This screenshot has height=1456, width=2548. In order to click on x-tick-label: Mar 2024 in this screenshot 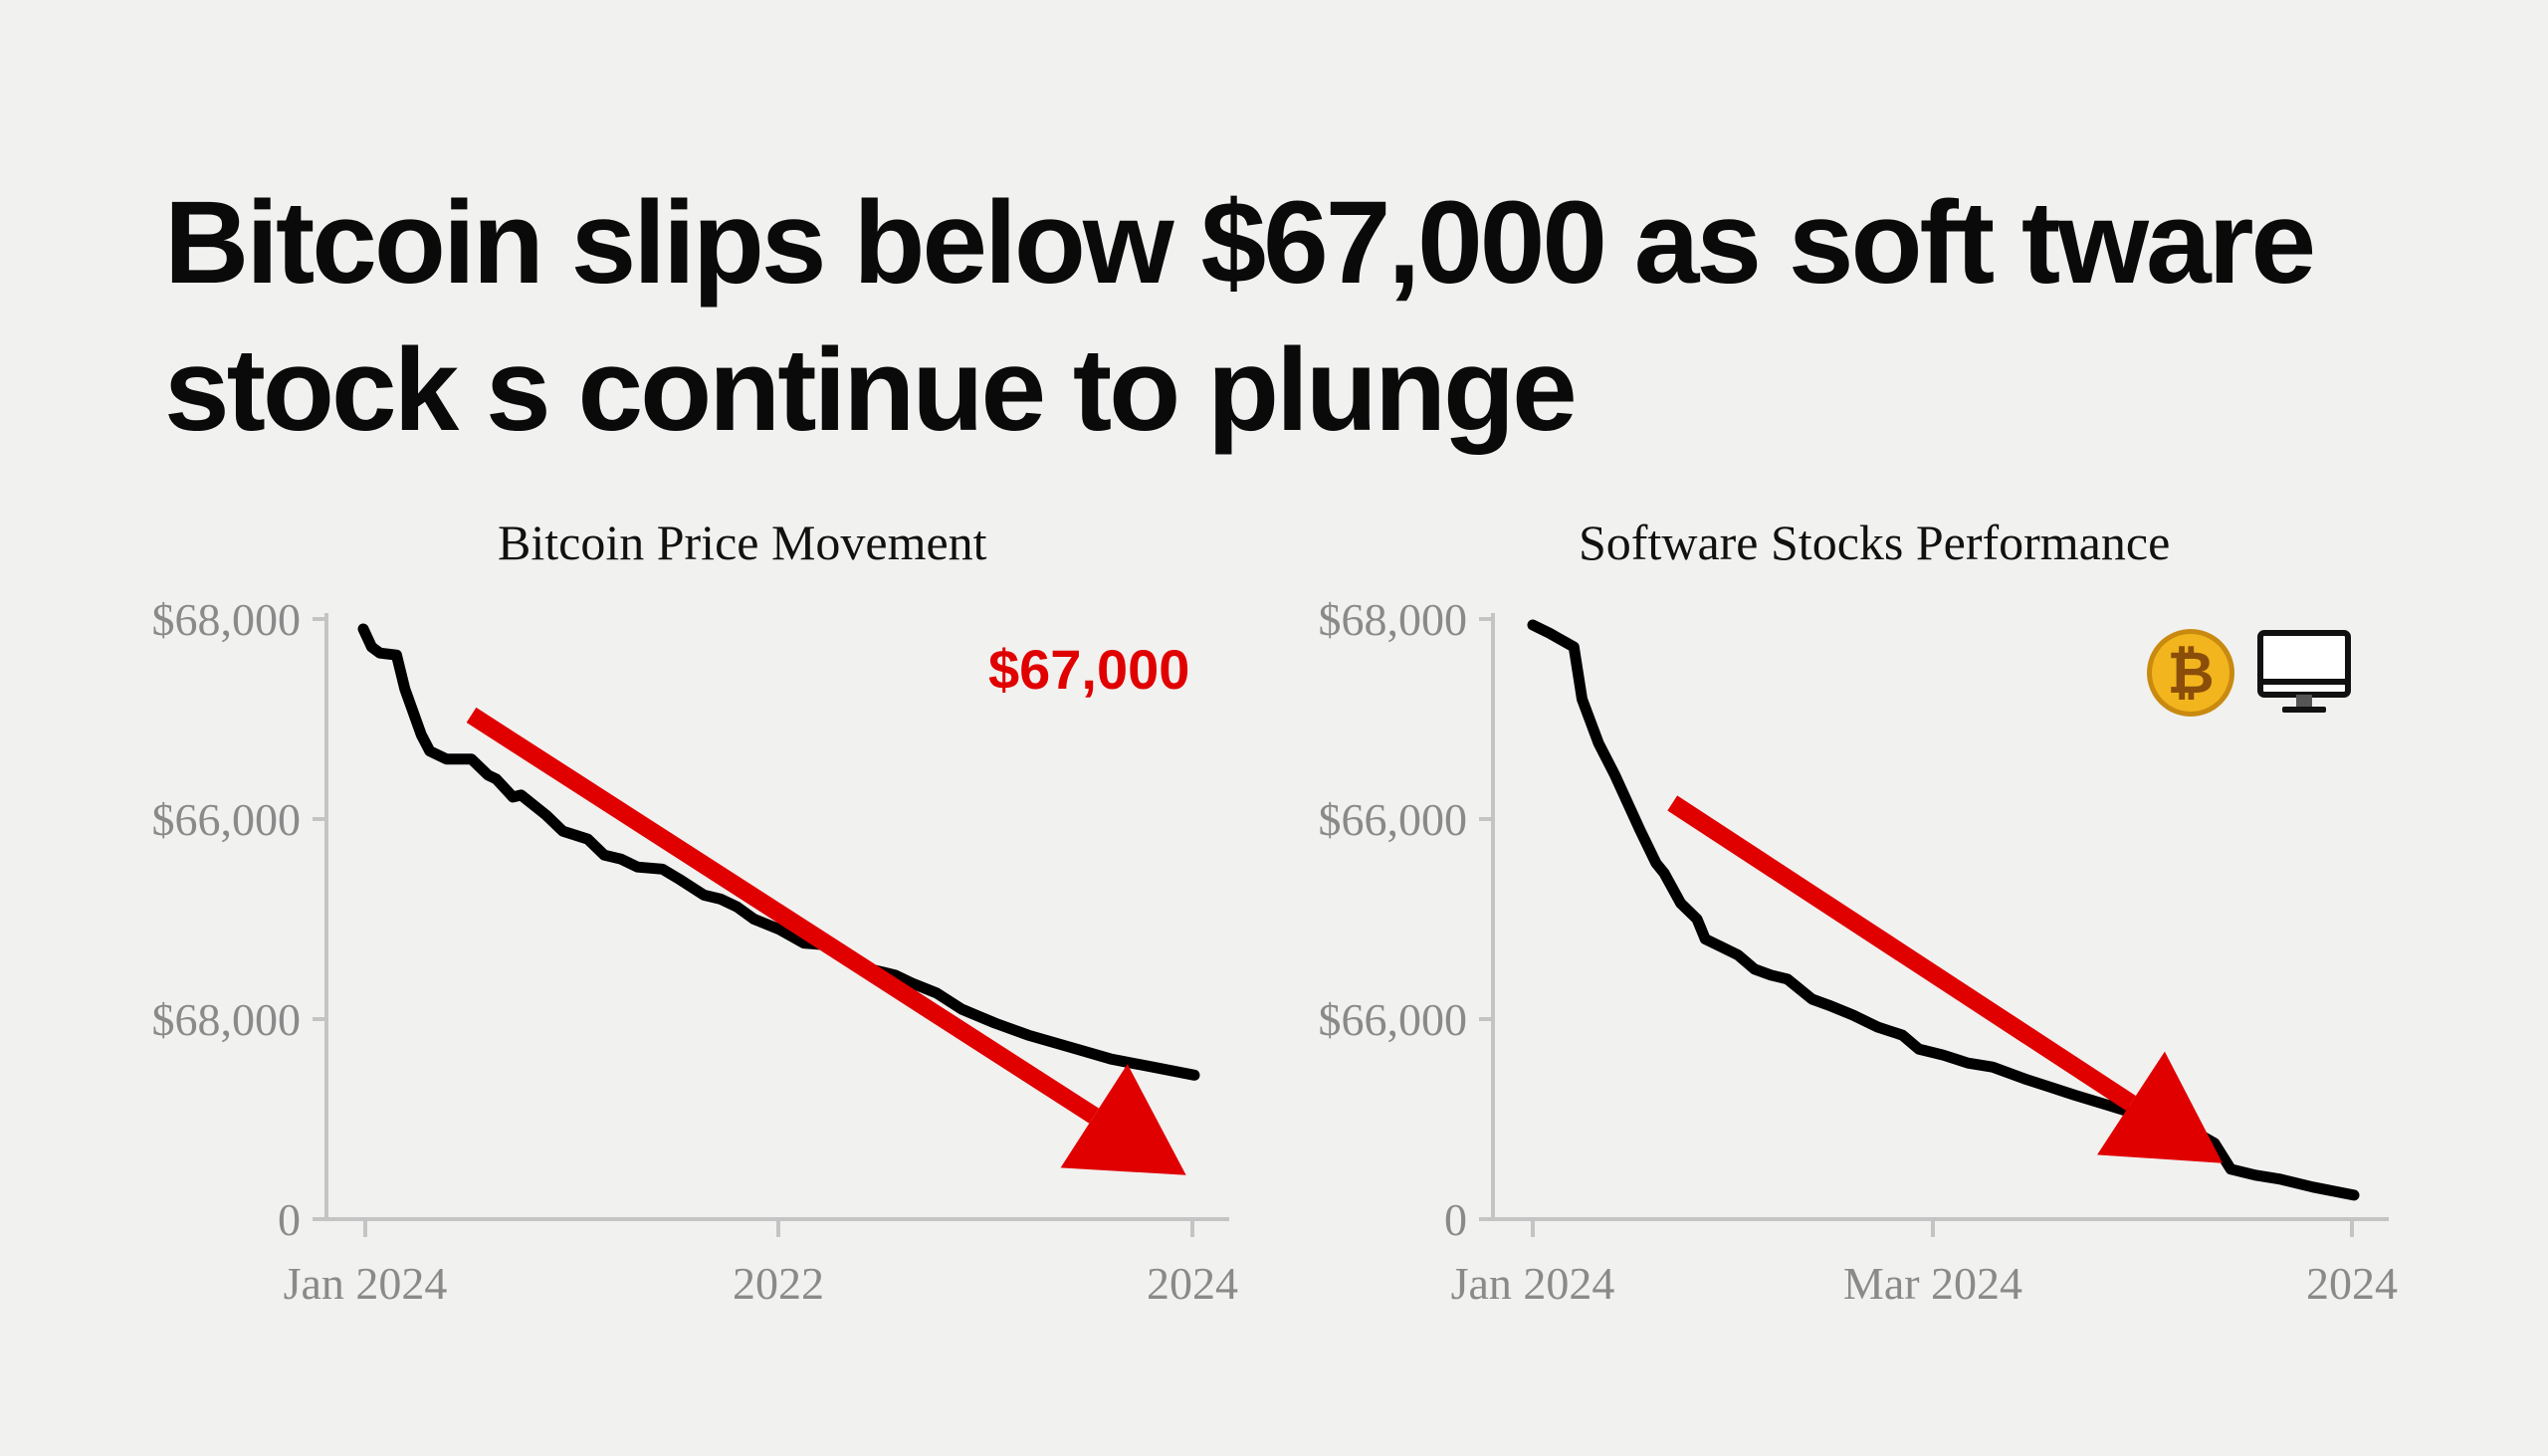, I will do `click(1932, 1283)`.